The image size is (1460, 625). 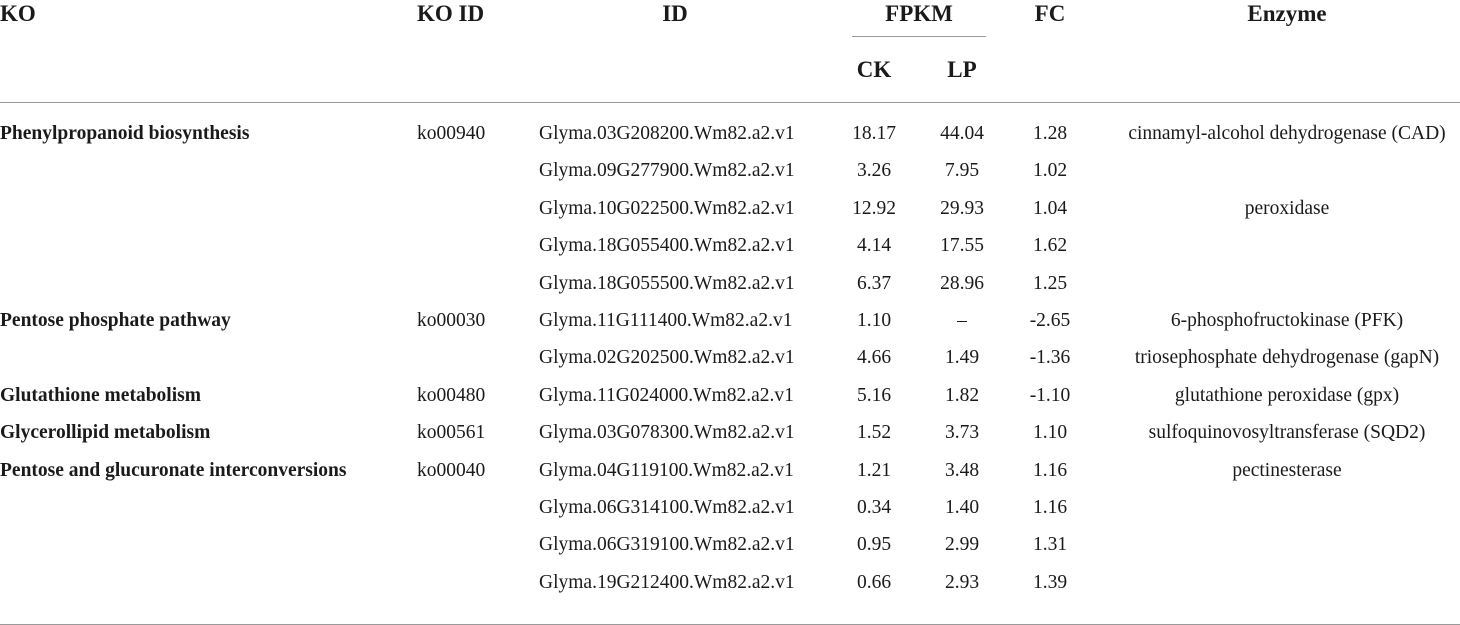 What do you see at coordinates (105, 433) in the screenshot?
I see `ko-cell: Glycerollipid metabolism` at bounding box center [105, 433].